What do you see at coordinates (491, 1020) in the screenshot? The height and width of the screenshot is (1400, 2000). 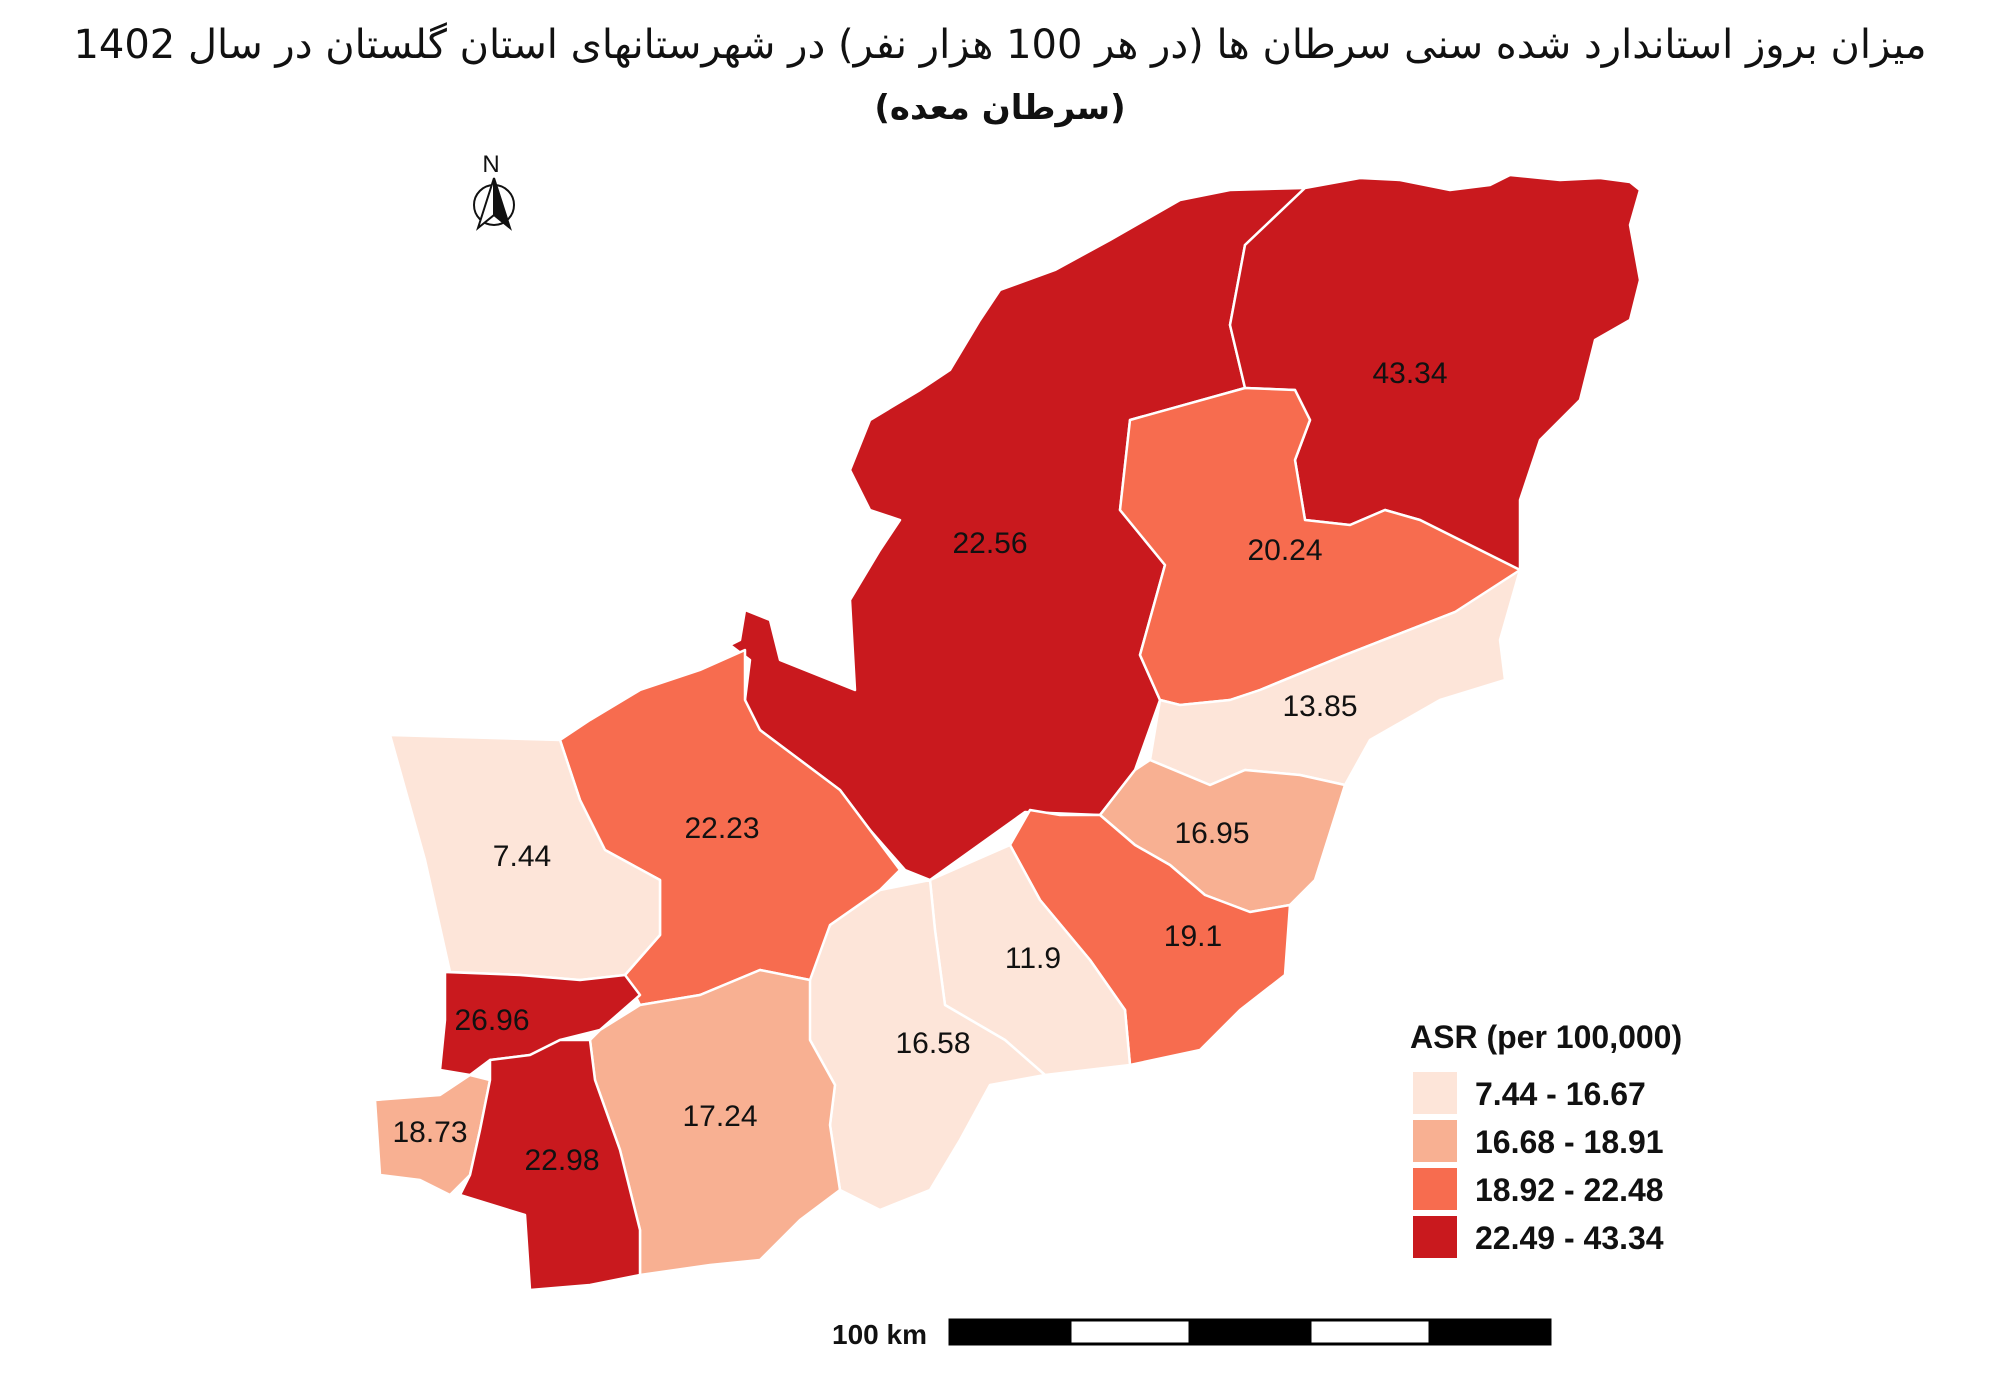 I see `district-value-label: 26.96` at bounding box center [491, 1020].